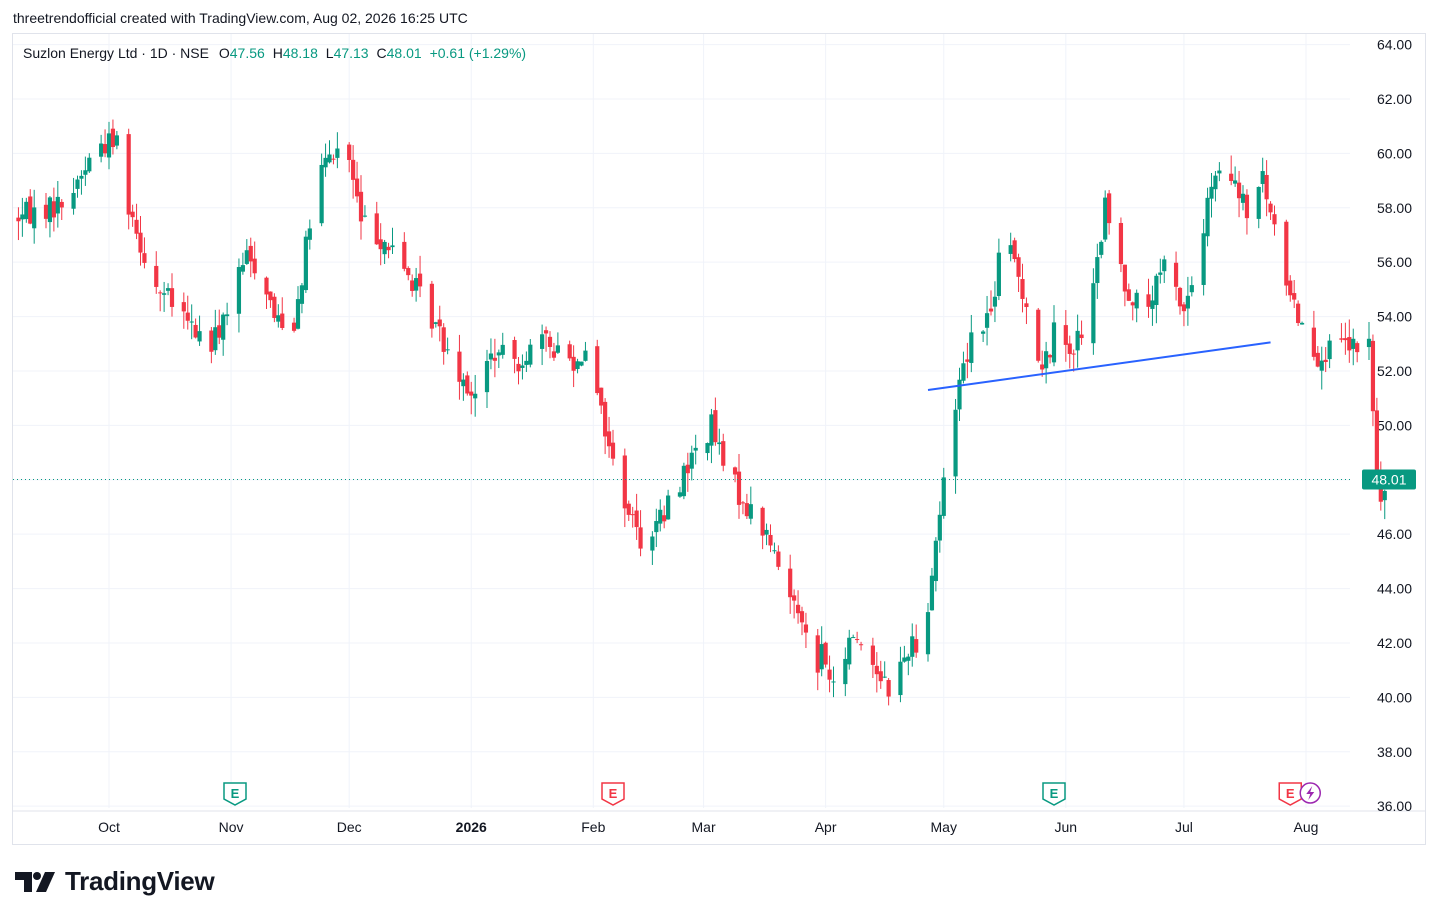 Image resolution: width=1439 pixels, height=920 pixels. Describe the element at coordinates (1394, 371) in the screenshot. I see `price-tick-label: 52.00` at that location.